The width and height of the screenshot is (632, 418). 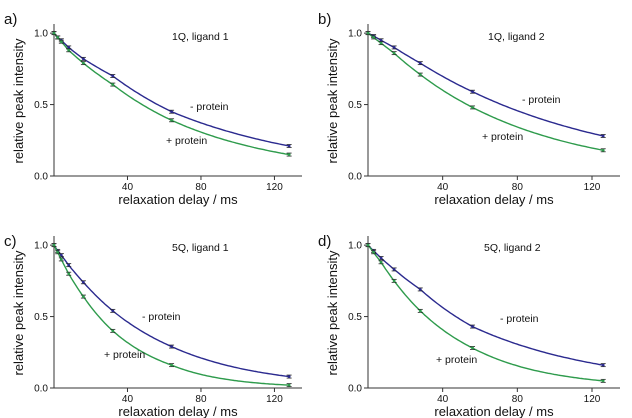 What do you see at coordinates (10, 241) in the screenshot?
I see `panel-letter: c)` at bounding box center [10, 241].